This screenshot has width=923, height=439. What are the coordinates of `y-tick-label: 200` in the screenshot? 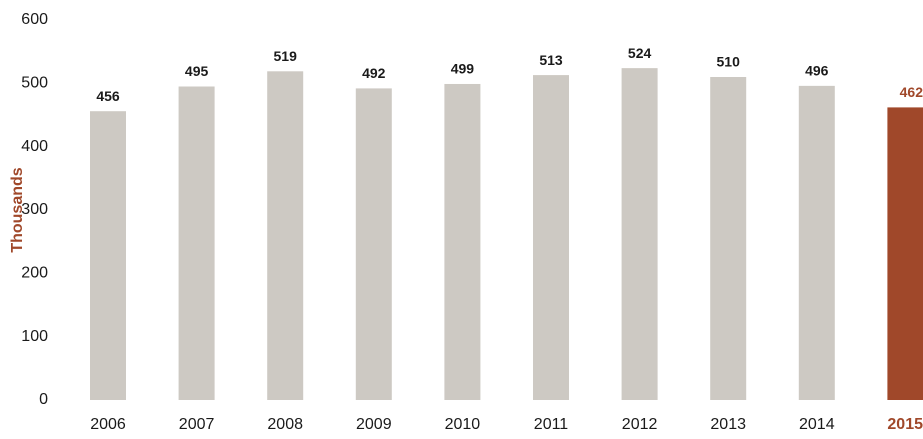 It's located at (34, 273).